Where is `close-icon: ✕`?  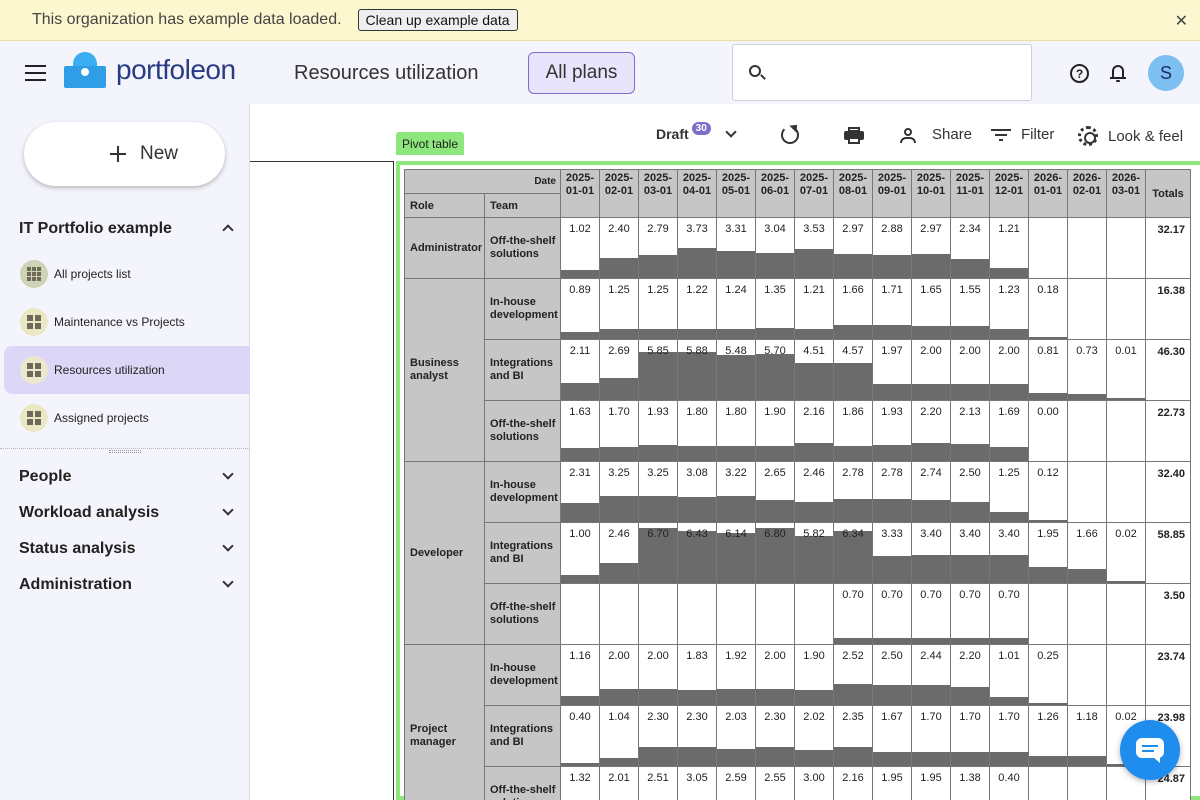 close-icon: ✕ is located at coordinates (1181, 21).